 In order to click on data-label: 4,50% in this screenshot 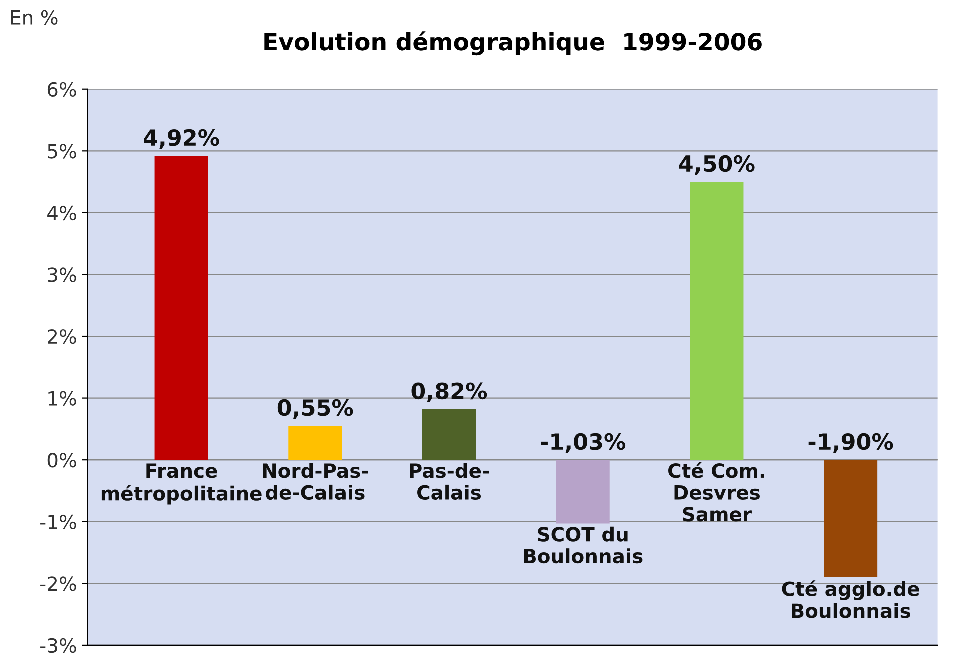, I will do `click(717, 165)`.